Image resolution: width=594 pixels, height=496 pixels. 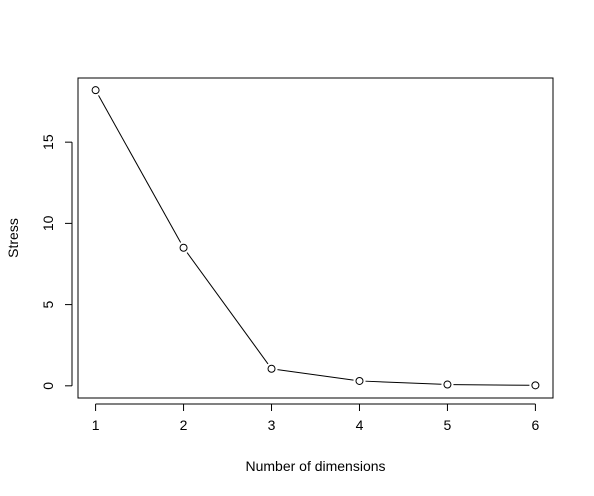 What do you see at coordinates (56, 262) in the screenshot?
I see `y-axis: 0 5 10 15` at bounding box center [56, 262].